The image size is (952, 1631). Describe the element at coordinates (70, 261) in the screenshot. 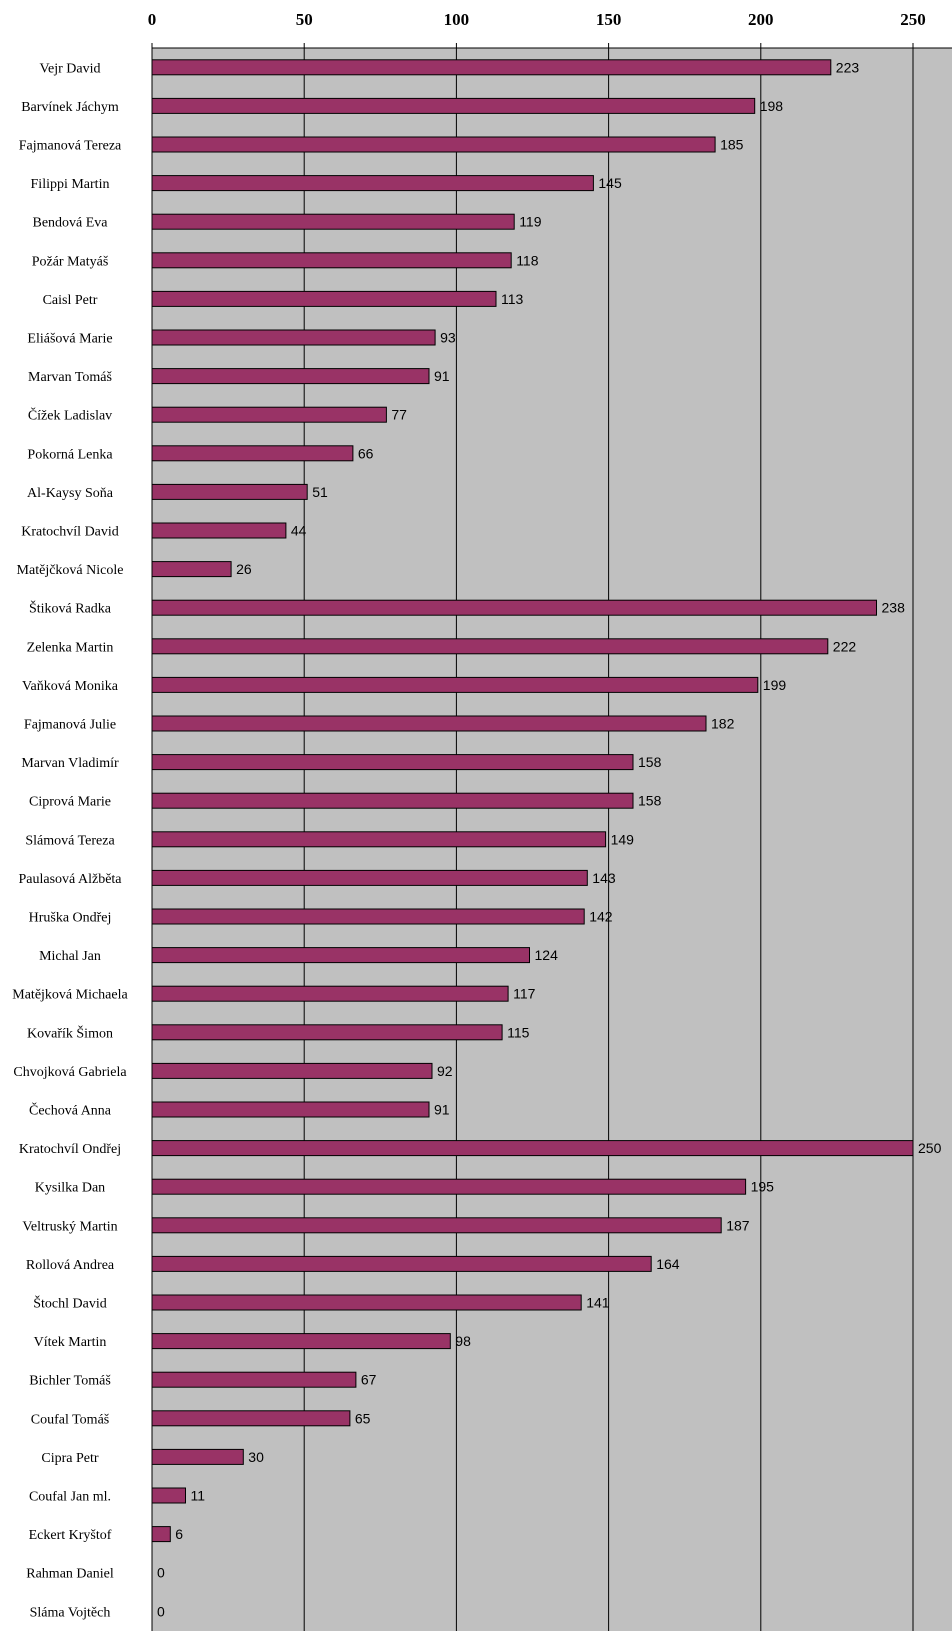

I see `category-label: Požár Matyáš` at that location.